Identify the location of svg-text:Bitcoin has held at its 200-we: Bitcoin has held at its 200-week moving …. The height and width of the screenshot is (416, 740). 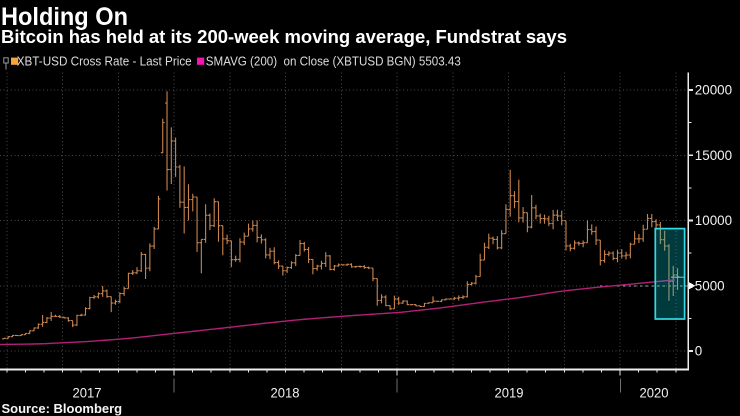
(284, 37).